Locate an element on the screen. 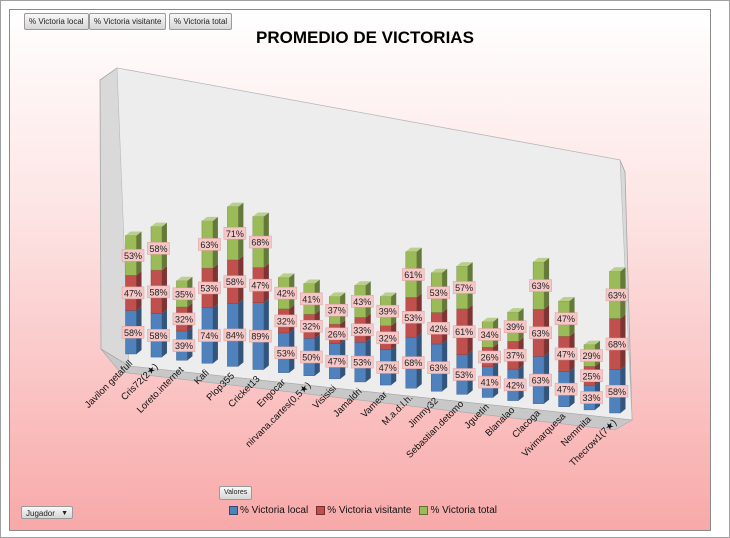 The height and width of the screenshot is (538, 730). data-label: 37% is located at coordinates (337, 310).